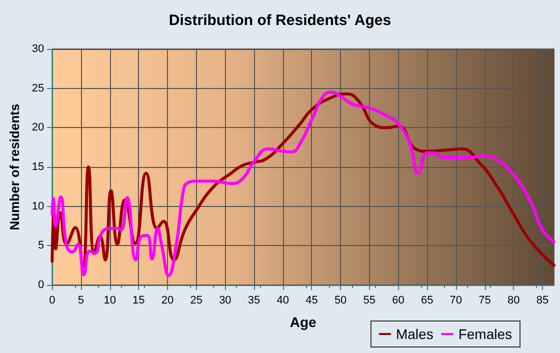 This screenshot has height=353, width=560. I want to click on x-tick-label: 10, so click(110, 300).